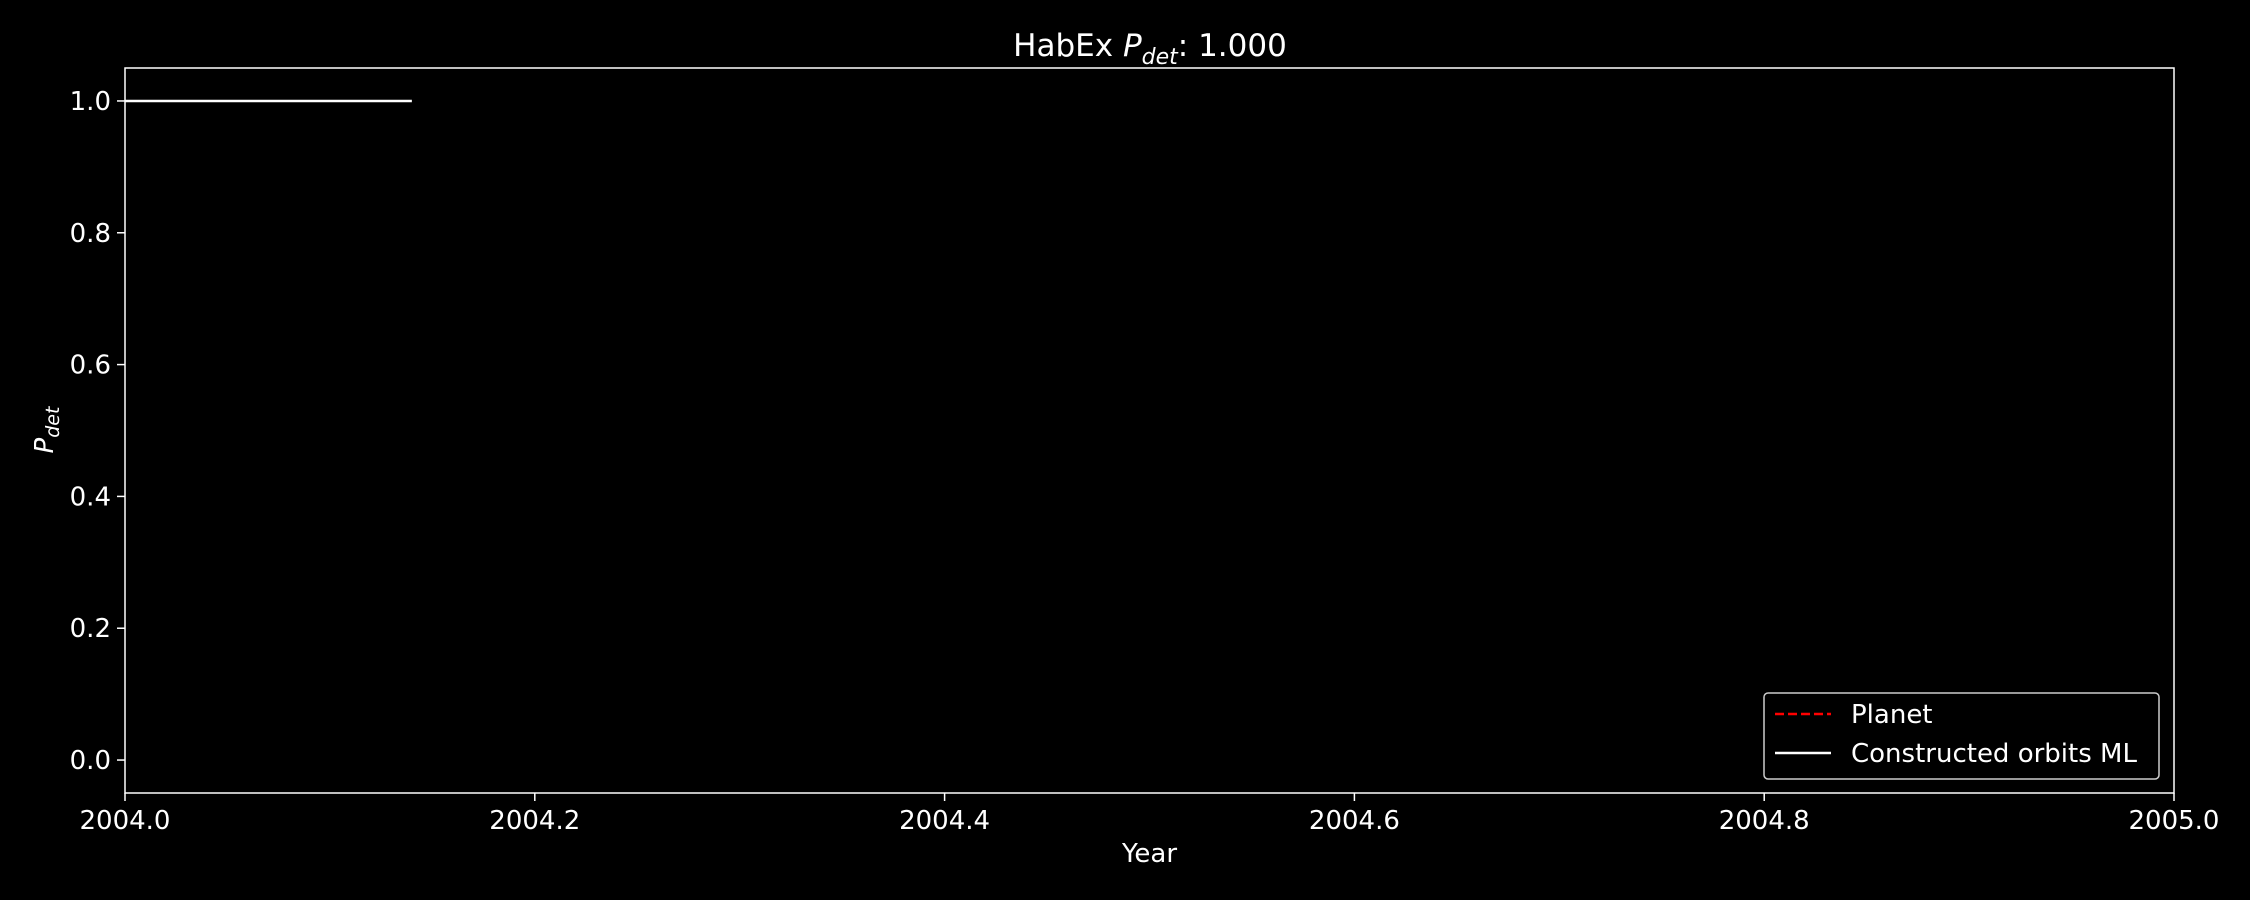  I want to click on x-tick-label: 2004.0, so click(125, 821).